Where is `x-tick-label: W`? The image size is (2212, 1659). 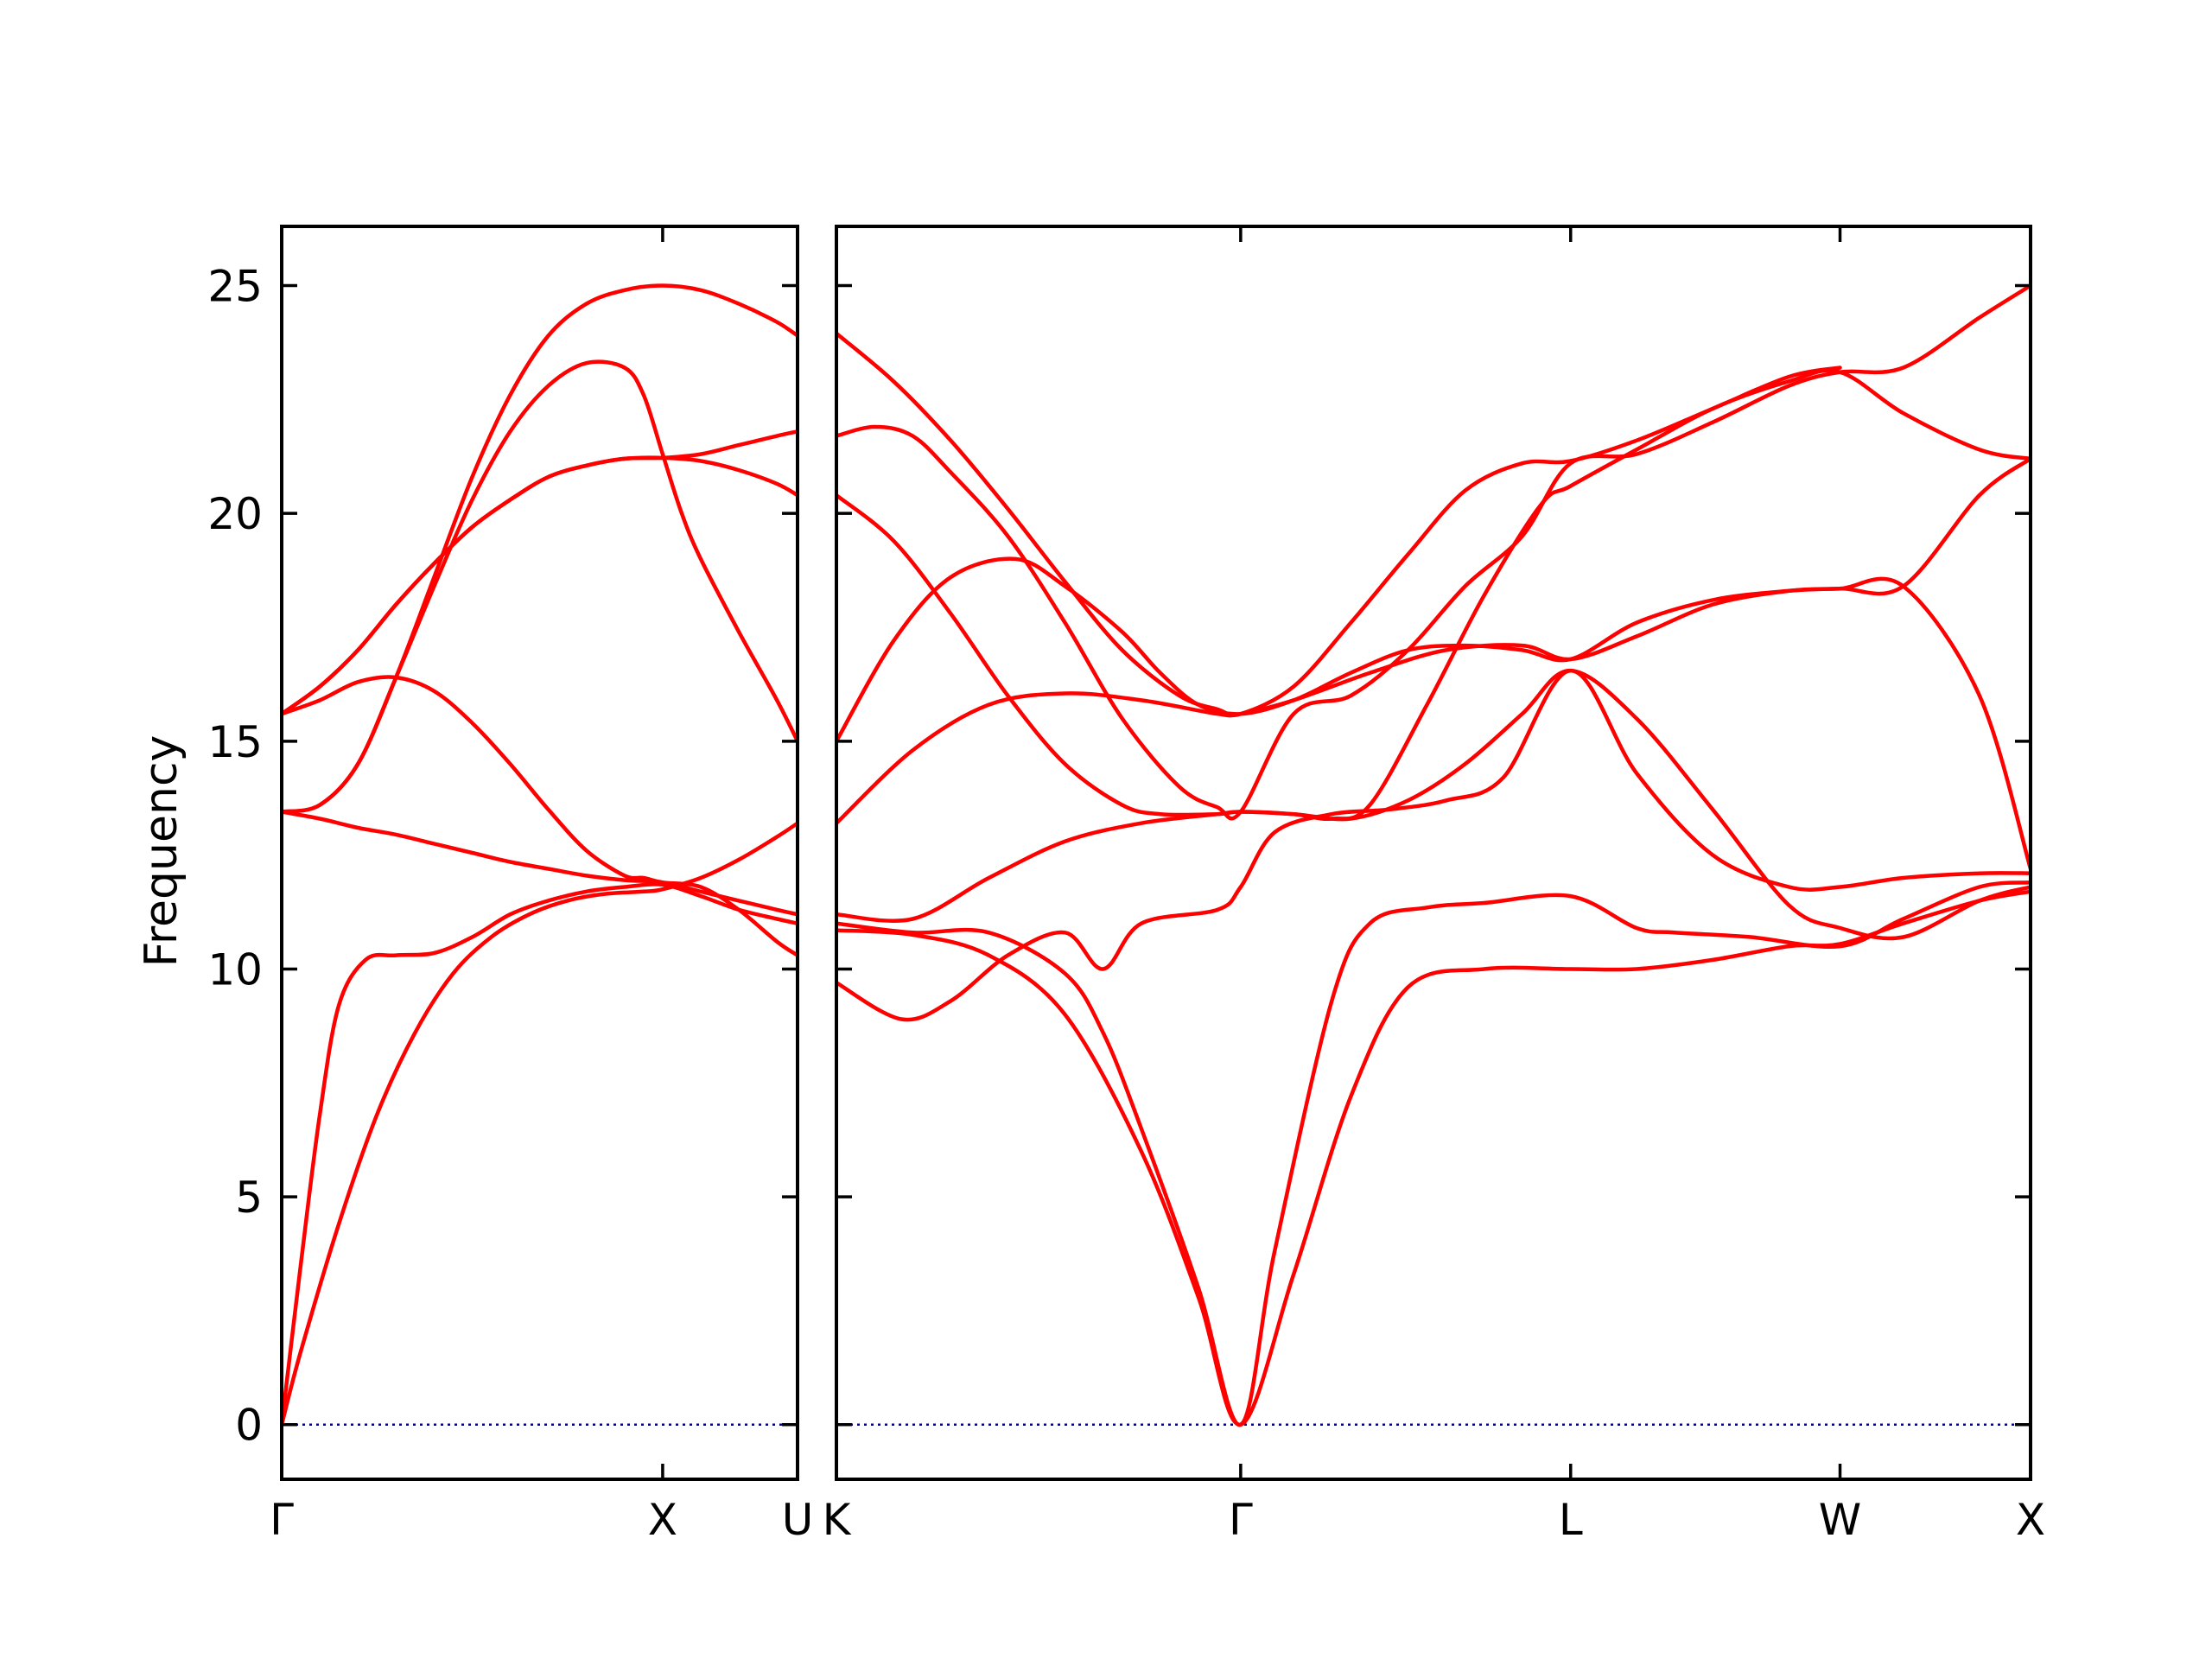
x-tick-label: W is located at coordinates (1840, 1520).